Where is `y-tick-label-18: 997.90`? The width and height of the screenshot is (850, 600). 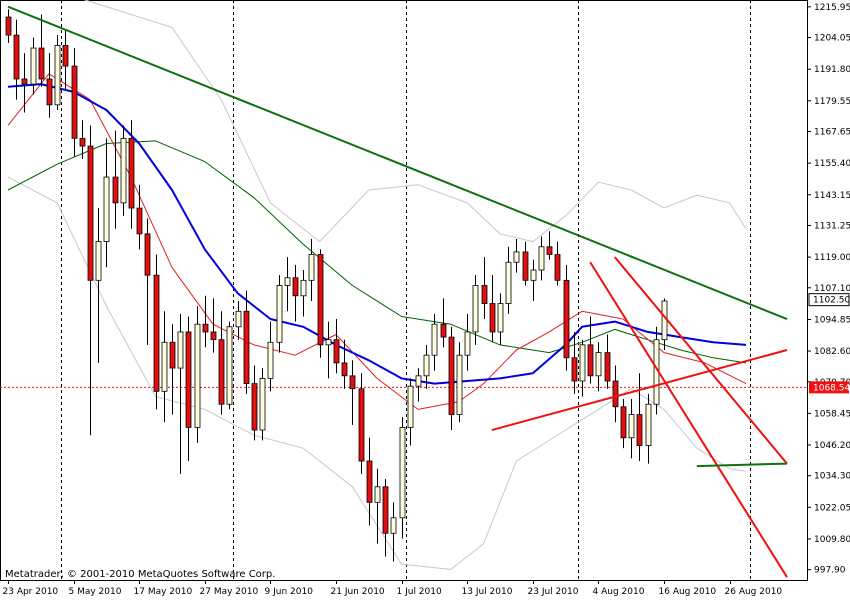
y-tick-label-18: 997.90 is located at coordinates (830, 571).